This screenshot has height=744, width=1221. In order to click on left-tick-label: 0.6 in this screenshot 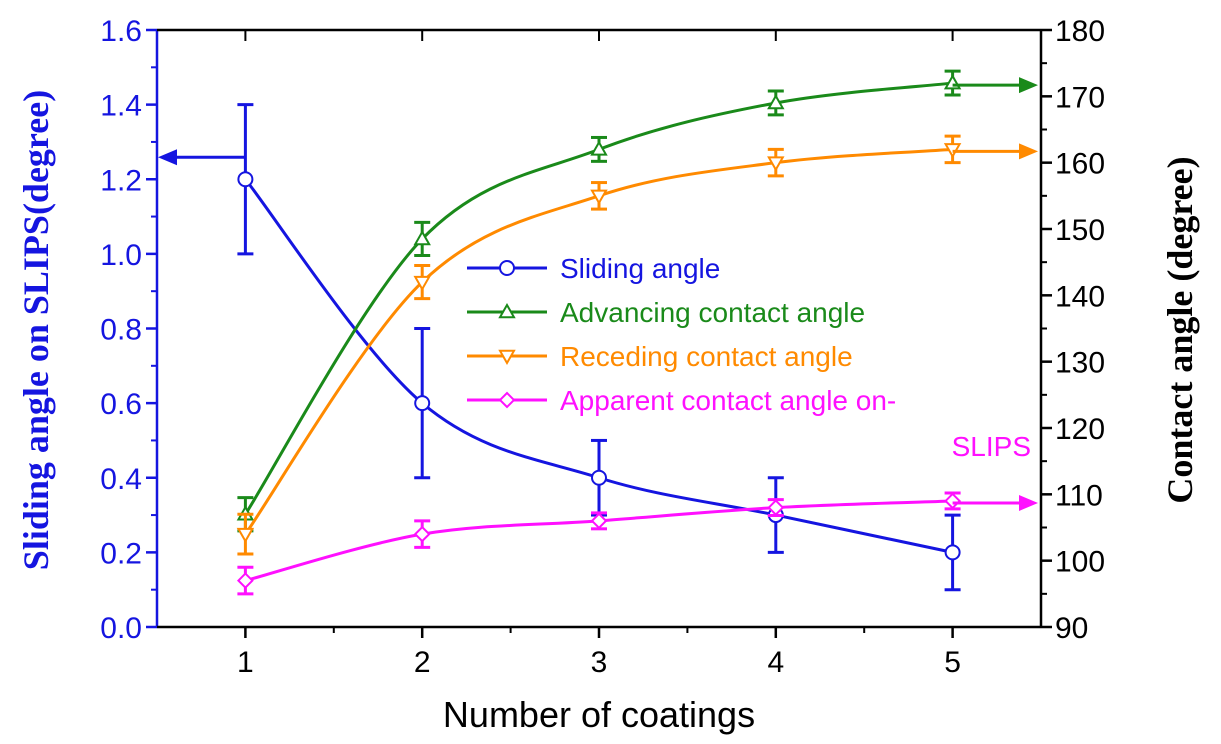, I will do `click(121, 404)`.